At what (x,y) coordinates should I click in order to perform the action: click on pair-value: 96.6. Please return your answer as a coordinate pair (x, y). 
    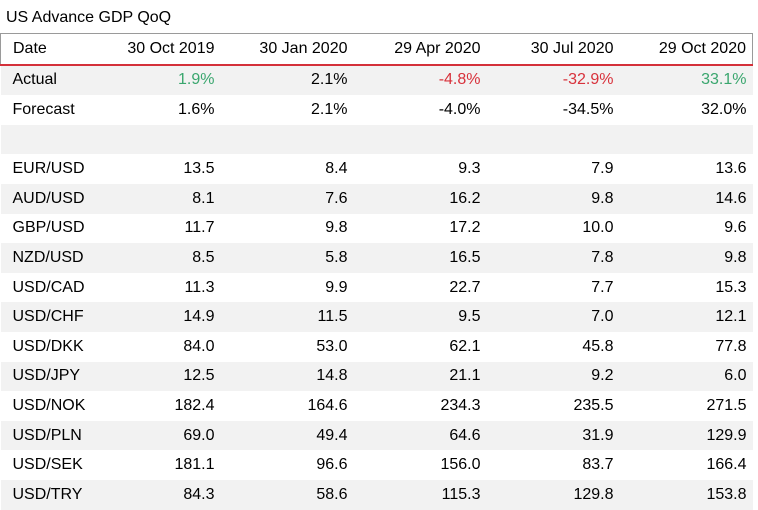
    Looking at the image, I should click on (332, 465).